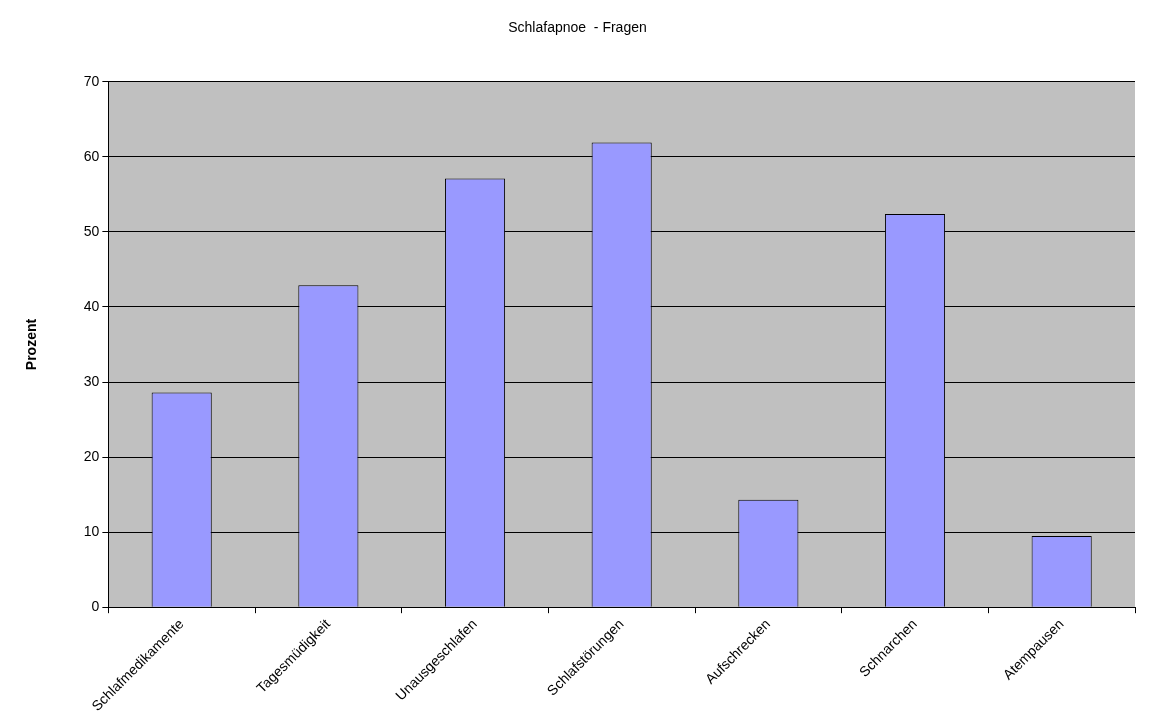 The height and width of the screenshot is (718, 1153). What do you see at coordinates (91, 455) in the screenshot?
I see `y-tick-label: 20` at bounding box center [91, 455].